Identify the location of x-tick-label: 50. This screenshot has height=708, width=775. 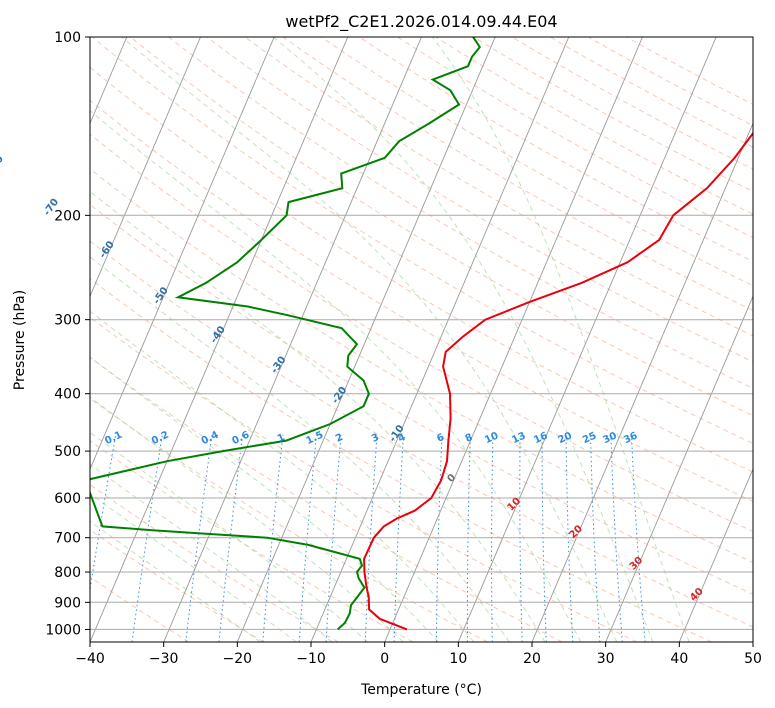
(753, 659).